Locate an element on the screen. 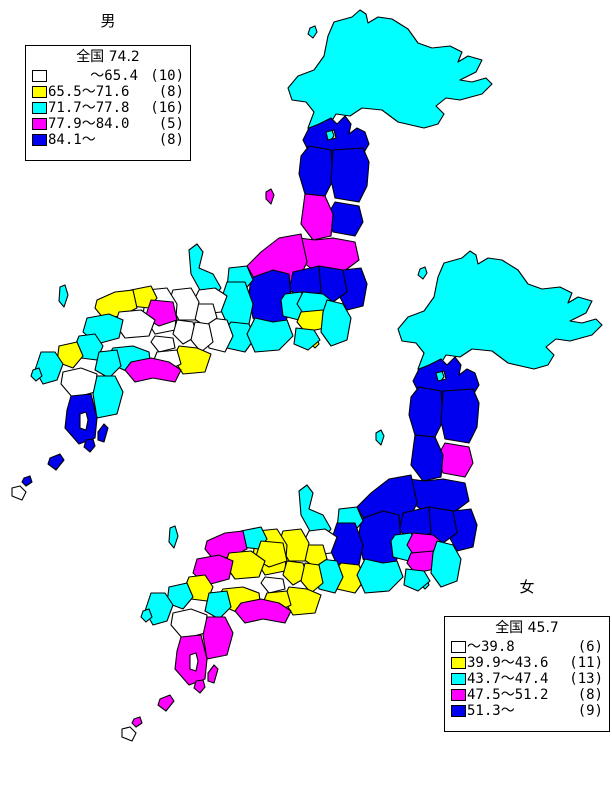  pref-kagoshima-female is located at coordinates (191, 660).